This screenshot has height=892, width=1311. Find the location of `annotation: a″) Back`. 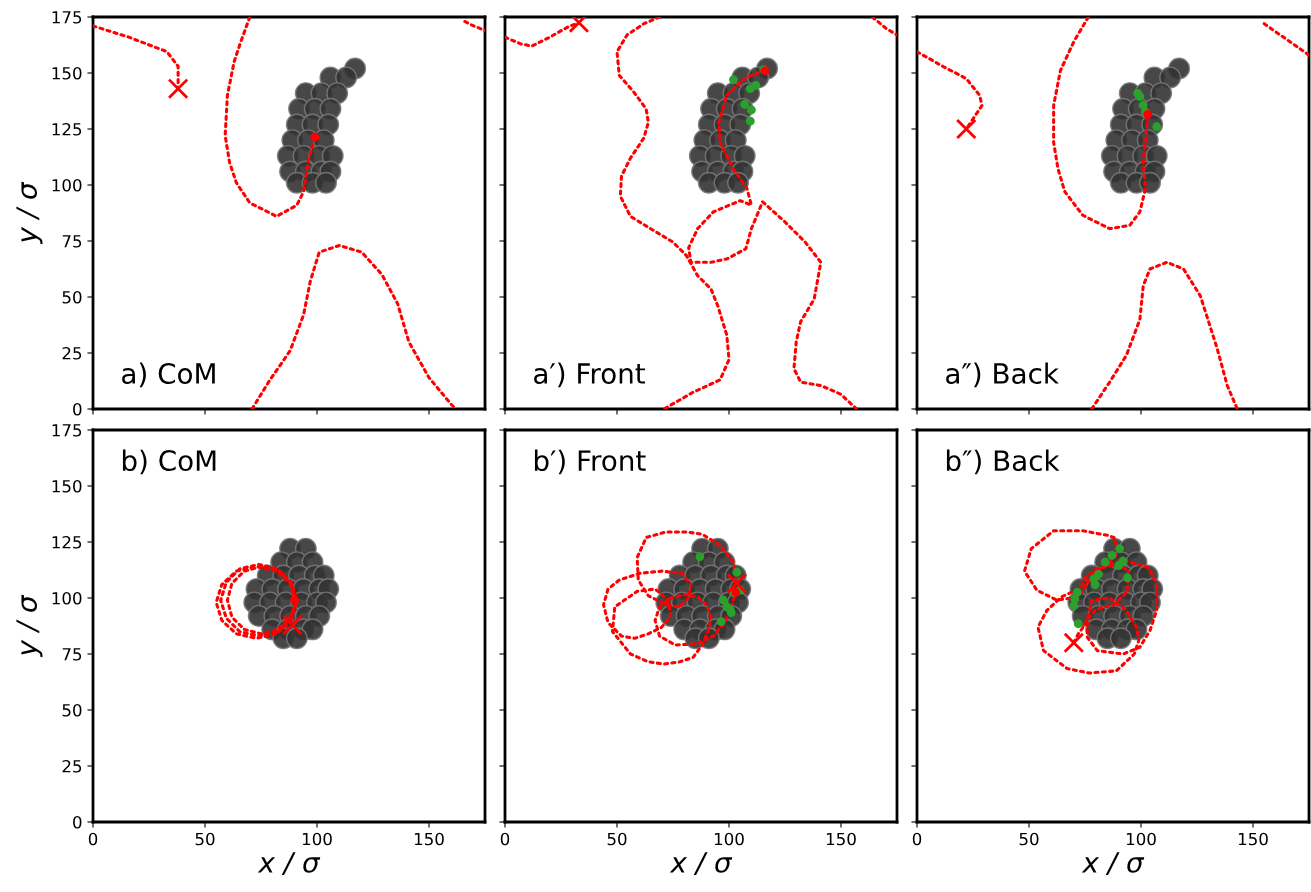

annotation: a″) Back is located at coordinates (1002, 375).